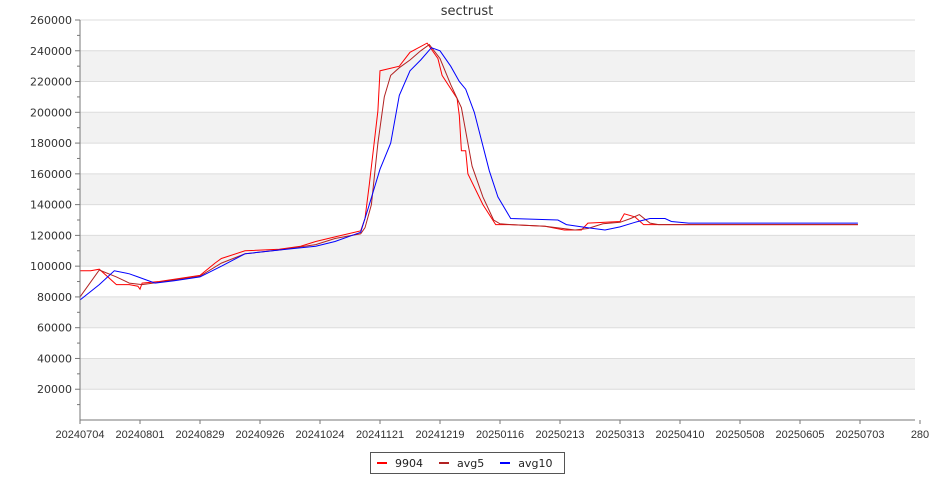 The width and height of the screenshot is (935, 500). Describe the element at coordinates (51, 143) in the screenshot. I see `y-tick-label: 180000` at that location.